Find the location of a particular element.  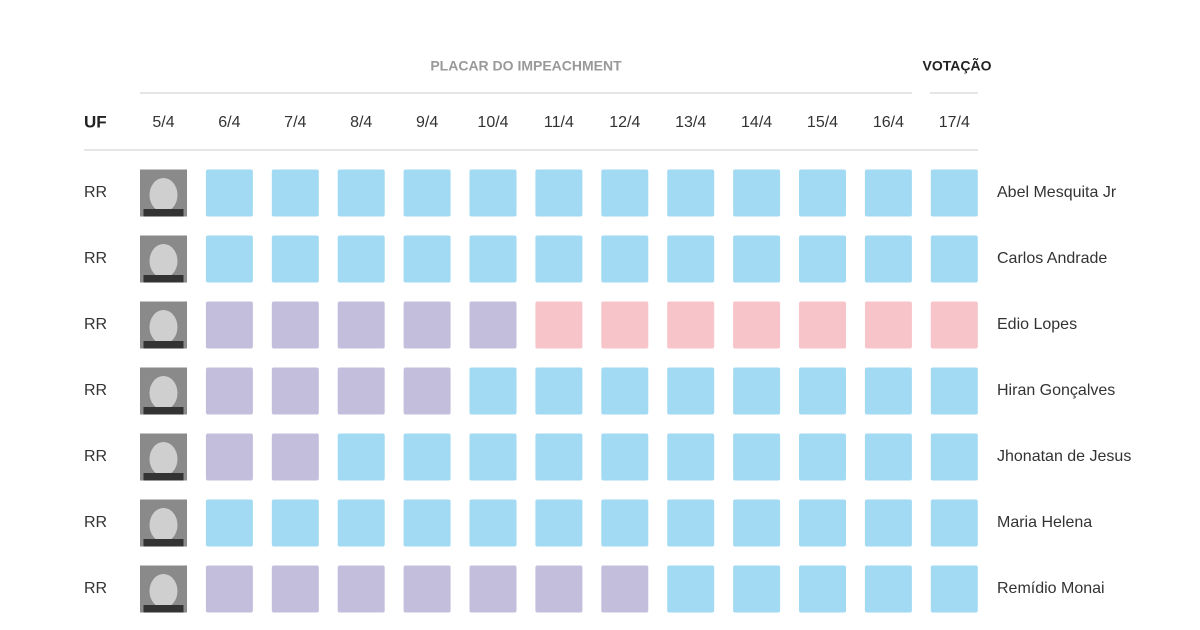

date-label: 12/4 is located at coordinates (624, 122).